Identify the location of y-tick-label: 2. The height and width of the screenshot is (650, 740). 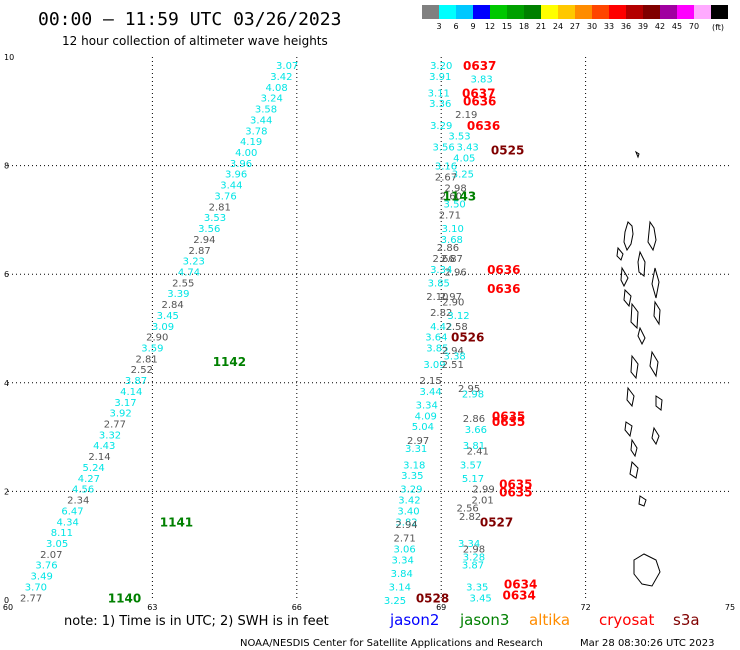
(6, 491).